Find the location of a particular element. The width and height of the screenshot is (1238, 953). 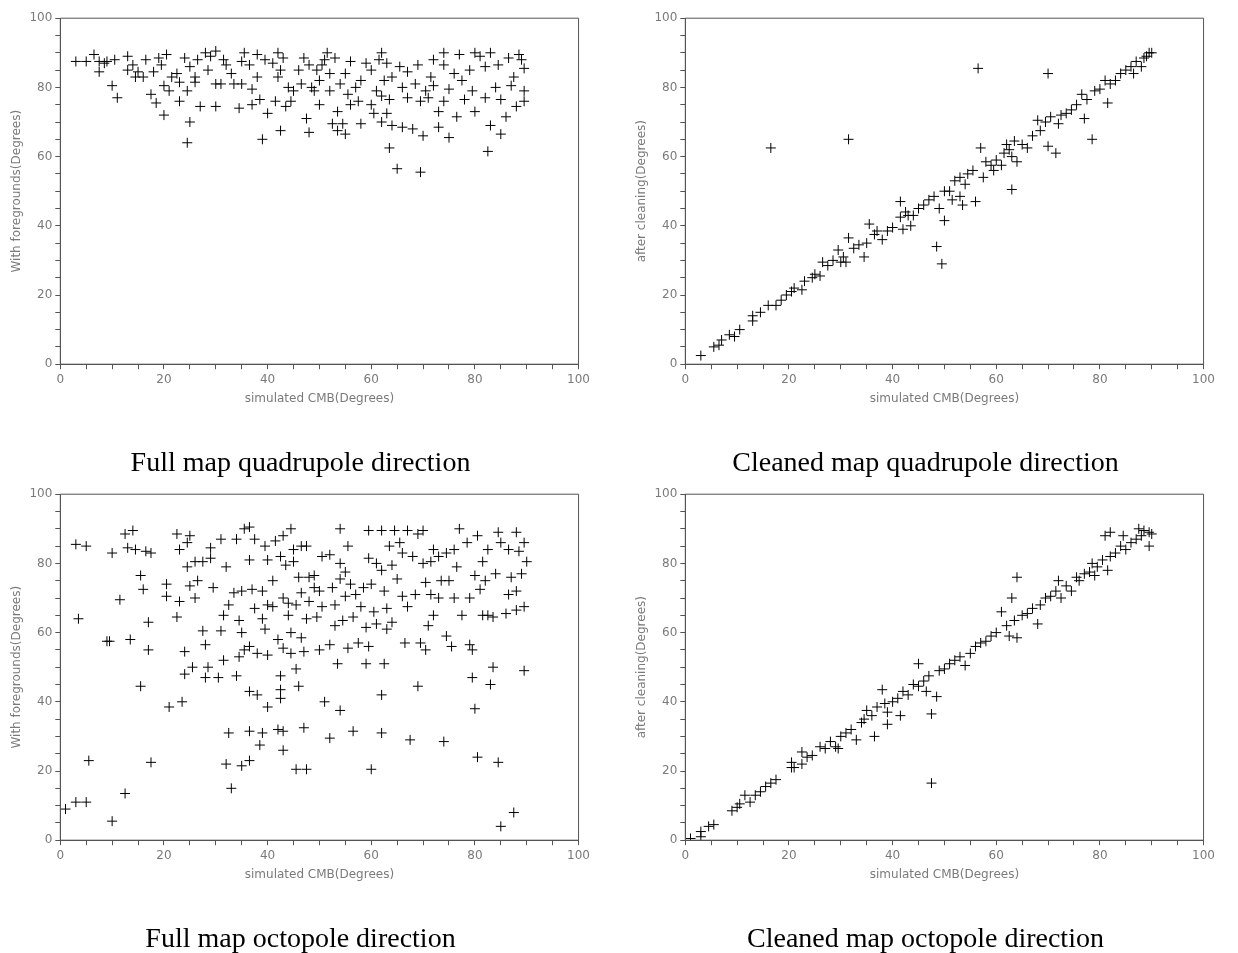

text: Cleaned map octopole direction is located at coordinates (925, 937).